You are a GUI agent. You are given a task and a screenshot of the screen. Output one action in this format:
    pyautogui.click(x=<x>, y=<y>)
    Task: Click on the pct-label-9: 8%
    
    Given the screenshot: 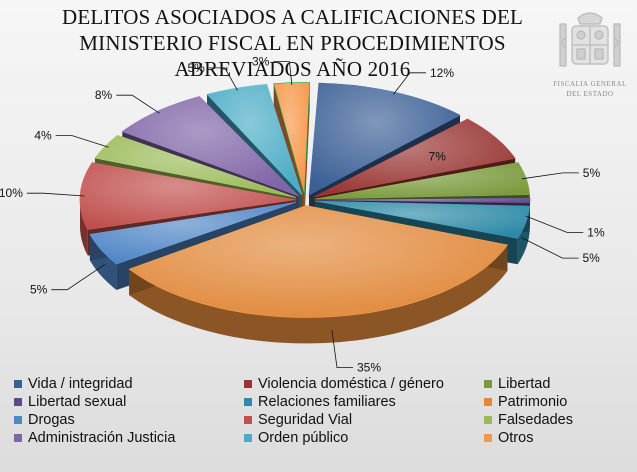 What is the action you would take?
    pyautogui.click(x=104, y=95)
    